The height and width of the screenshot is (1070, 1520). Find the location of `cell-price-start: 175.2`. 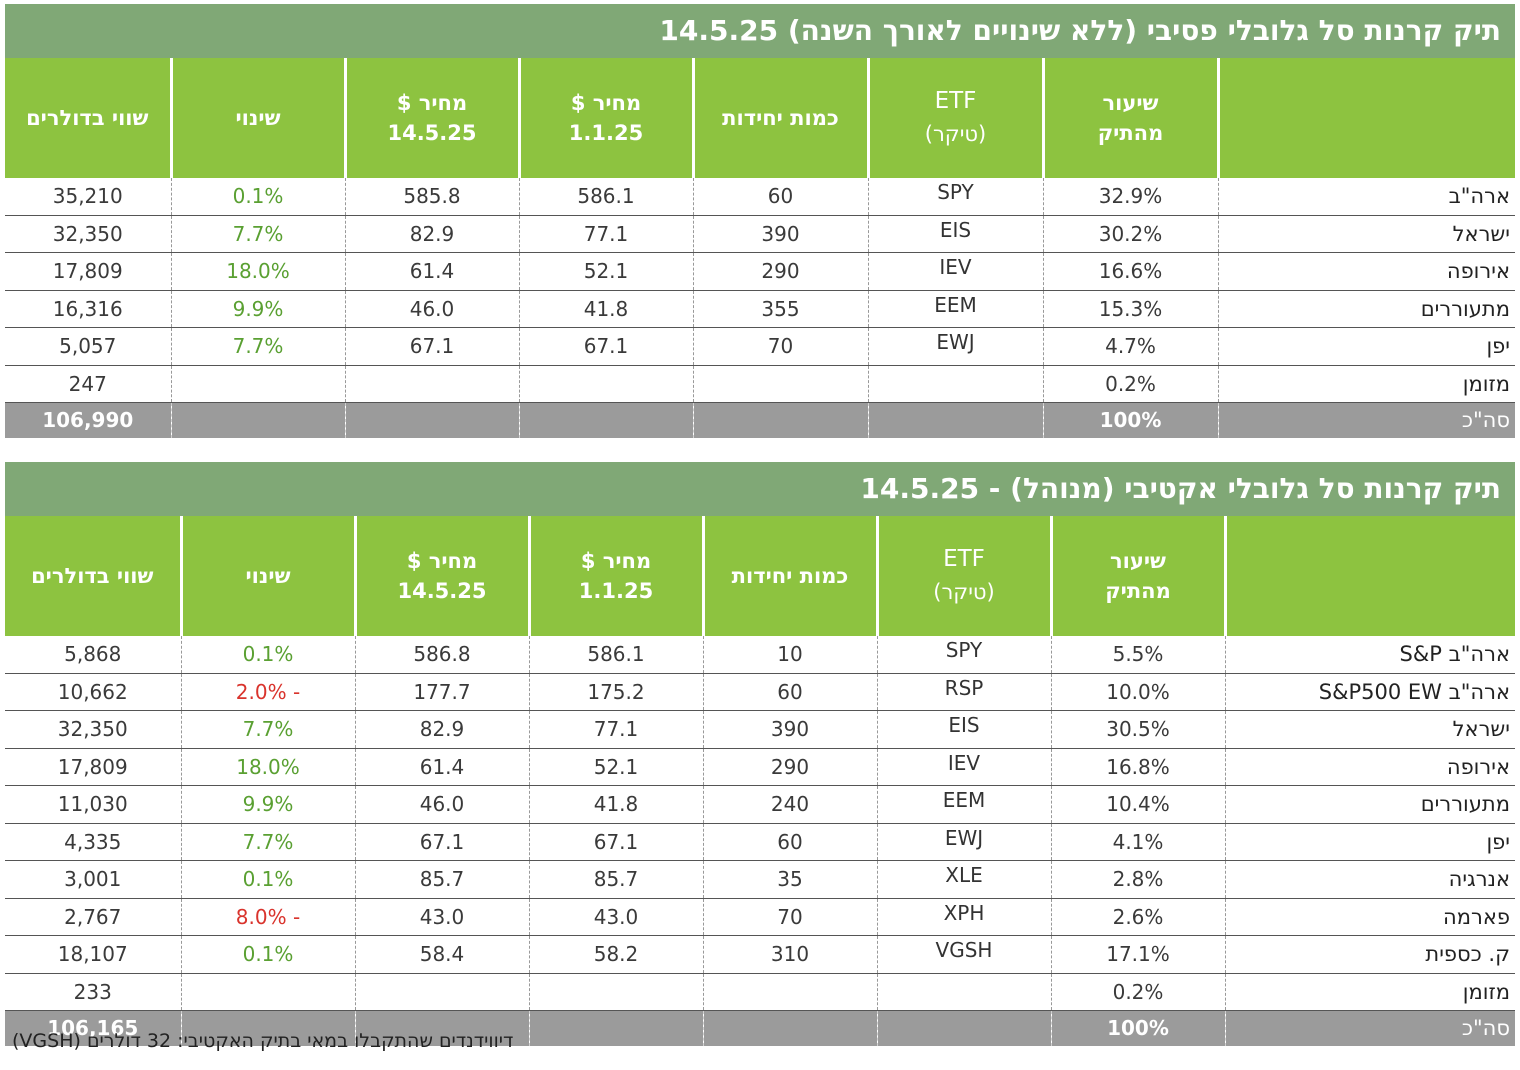

cell-price-start: 175.2 is located at coordinates (615, 692).